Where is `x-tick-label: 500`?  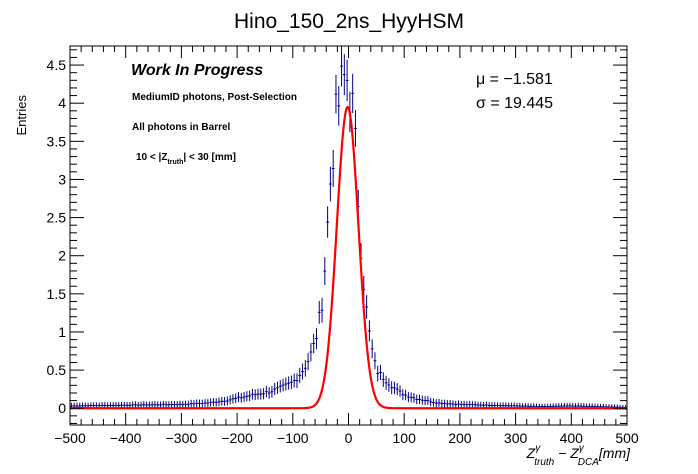 x-tick-label: 500 is located at coordinates (627, 438).